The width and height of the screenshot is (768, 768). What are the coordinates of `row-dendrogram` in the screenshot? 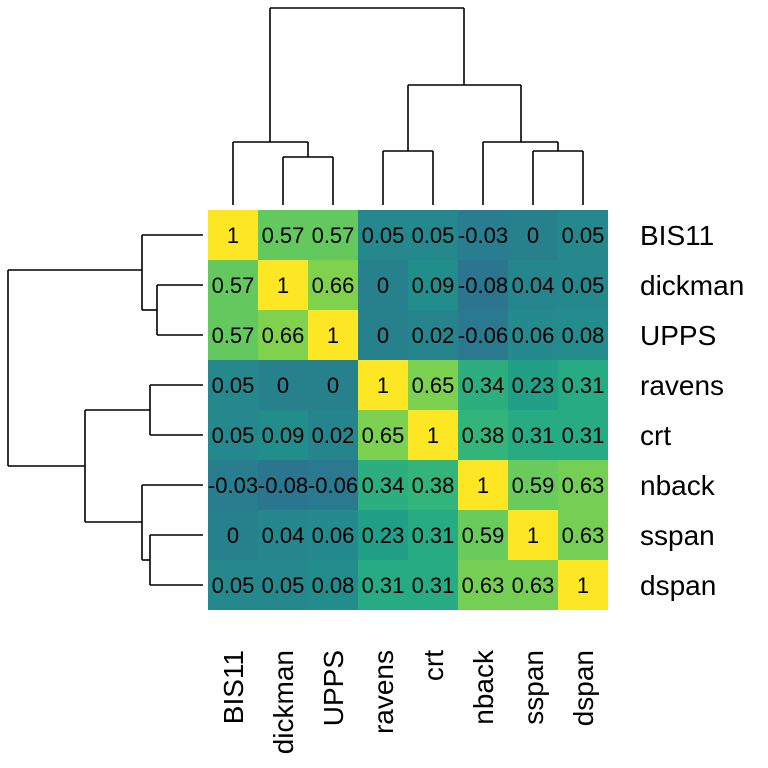 It's located at (105, 410).